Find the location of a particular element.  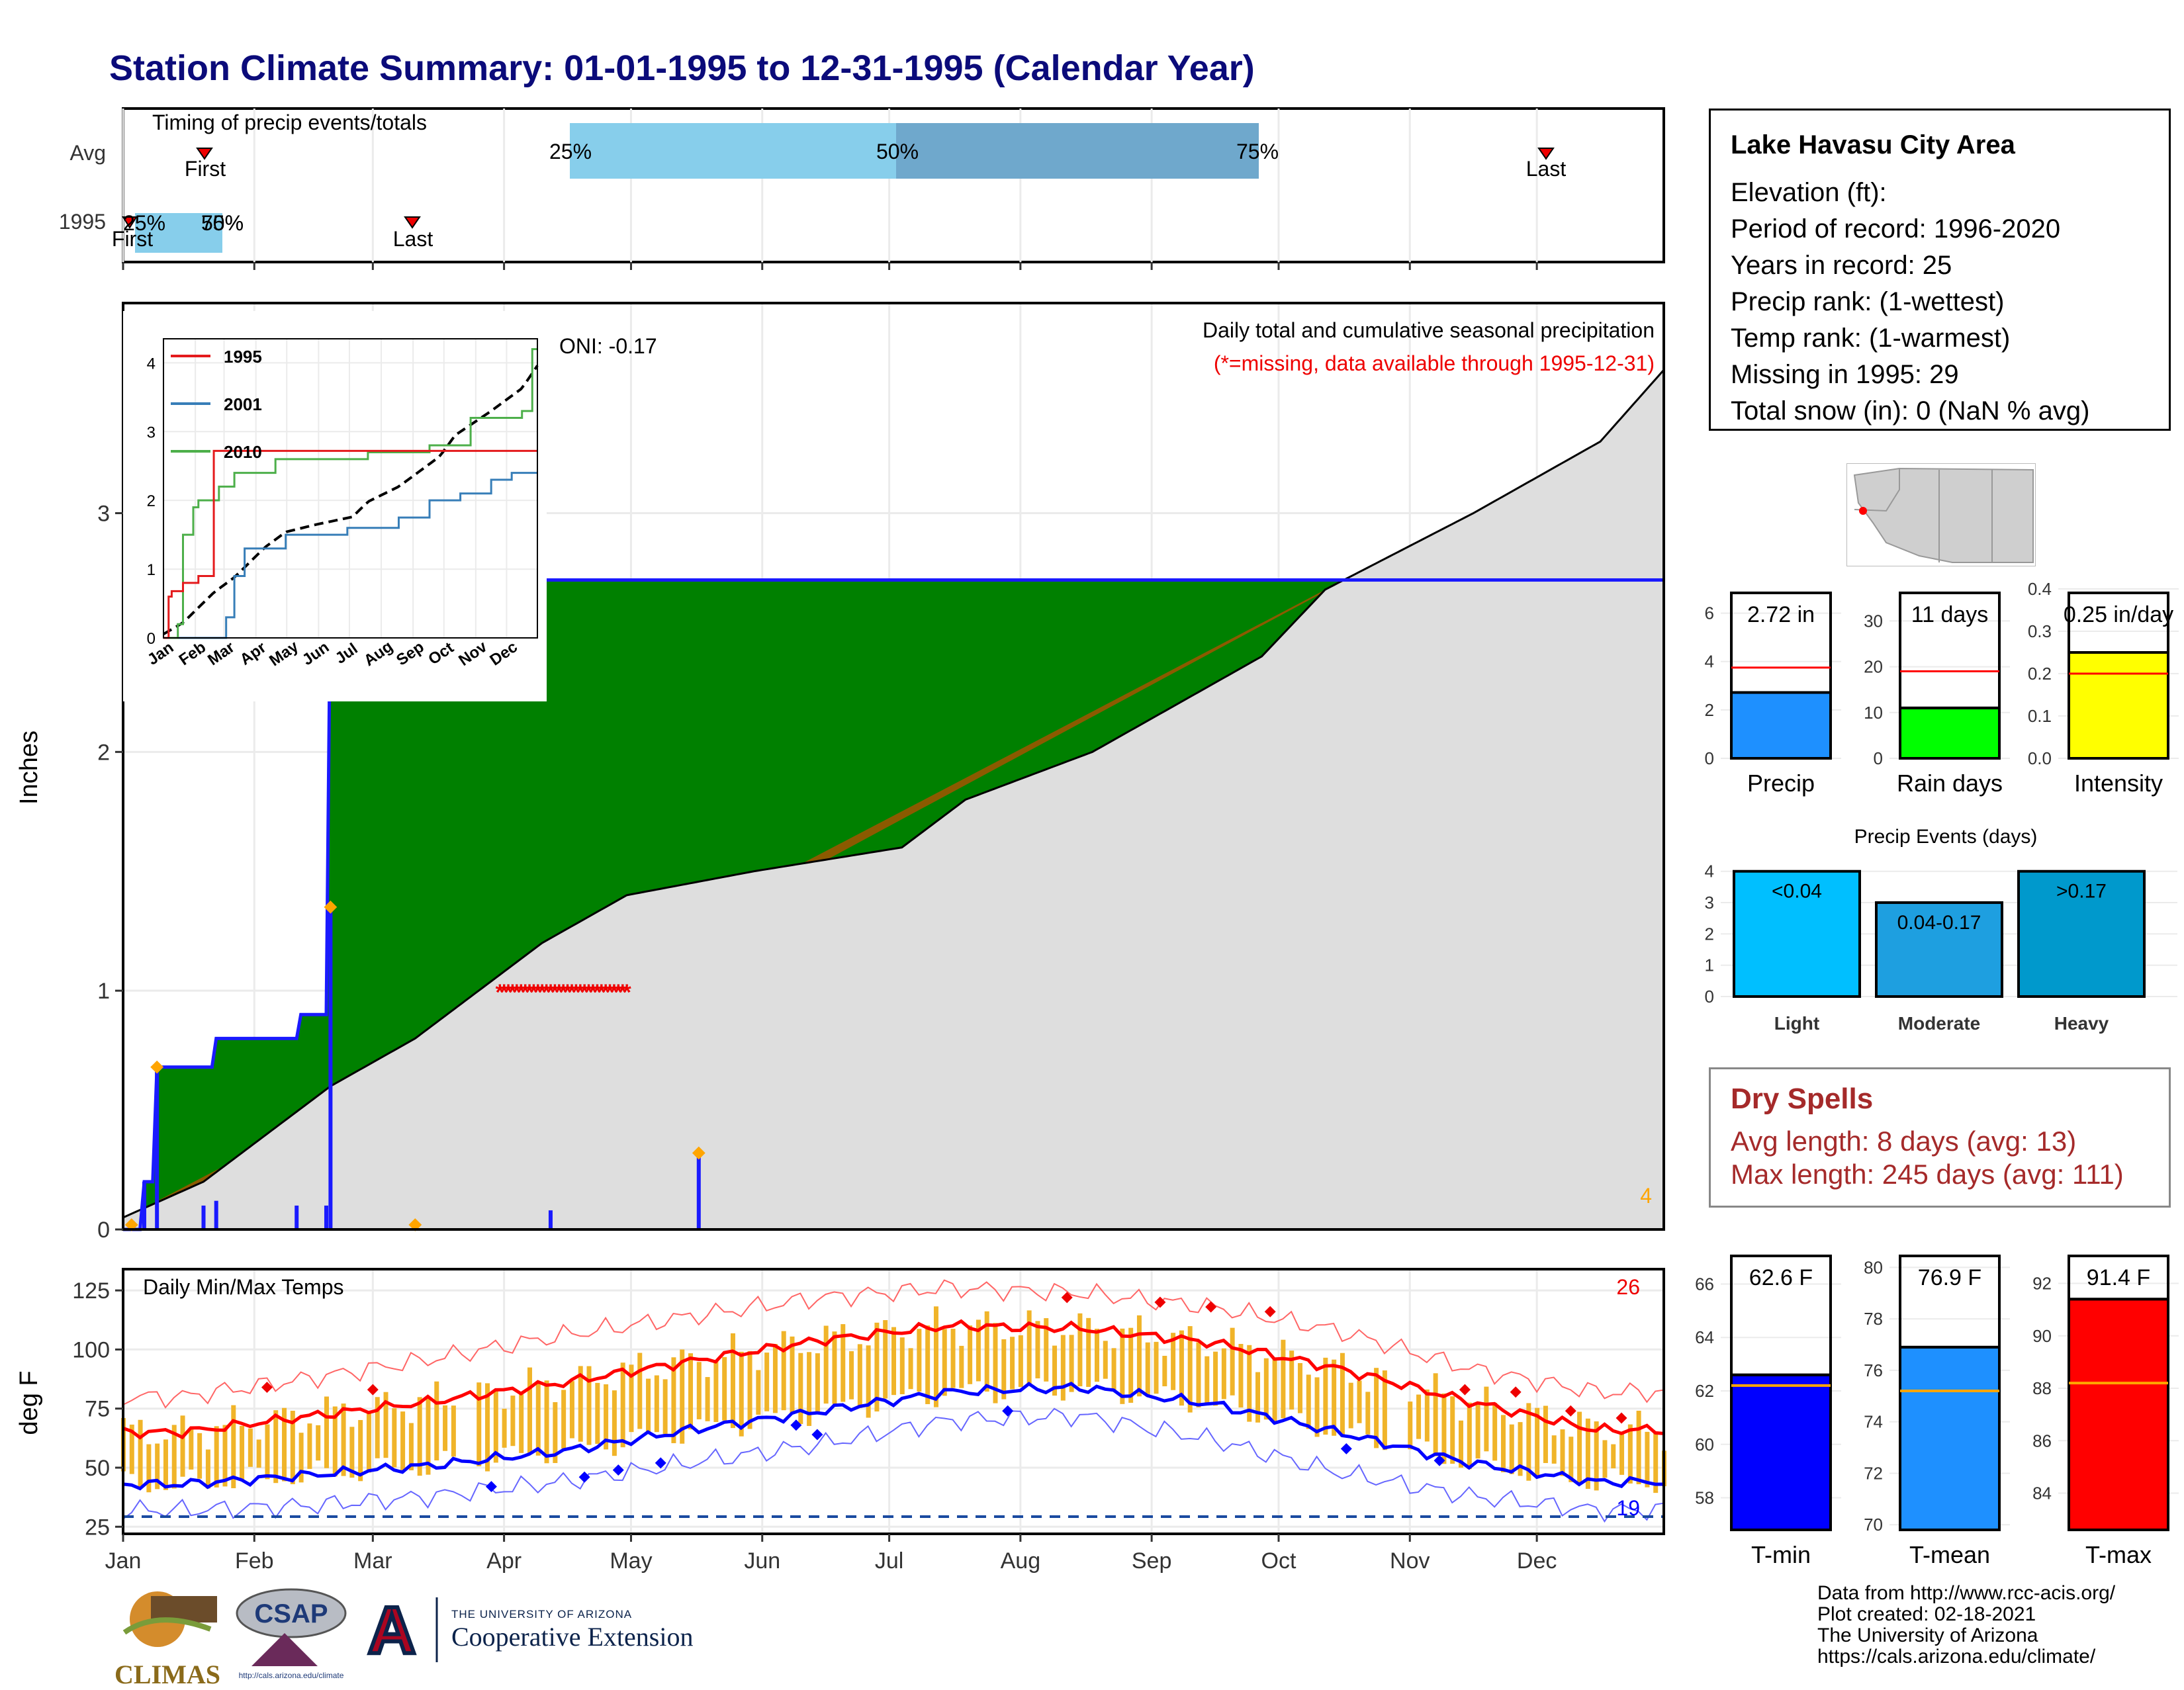

dry-spells-avg: Avg length: 8 days (avg: 13) is located at coordinates (1904, 1141).